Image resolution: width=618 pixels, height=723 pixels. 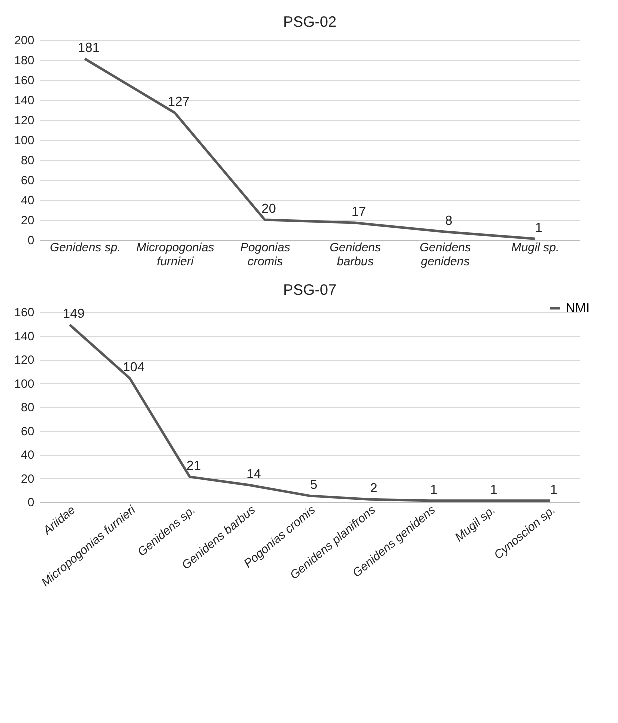 What do you see at coordinates (314, 484) in the screenshot?
I see `data-label: 5` at bounding box center [314, 484].